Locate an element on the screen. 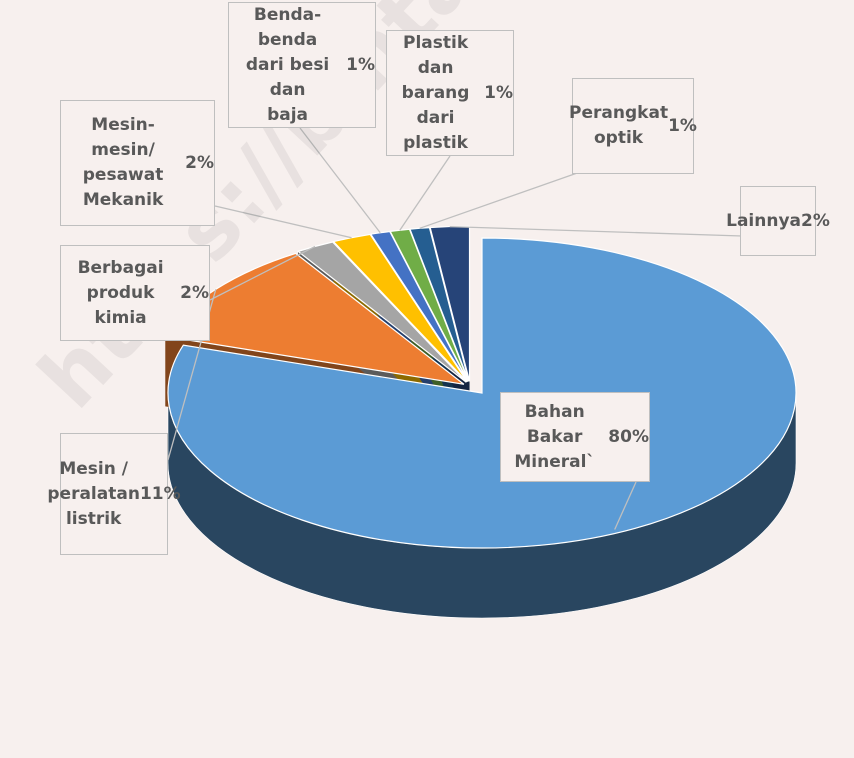  slice-label: Berbagai produk kimia 2% is located at coordinates (135, 293).